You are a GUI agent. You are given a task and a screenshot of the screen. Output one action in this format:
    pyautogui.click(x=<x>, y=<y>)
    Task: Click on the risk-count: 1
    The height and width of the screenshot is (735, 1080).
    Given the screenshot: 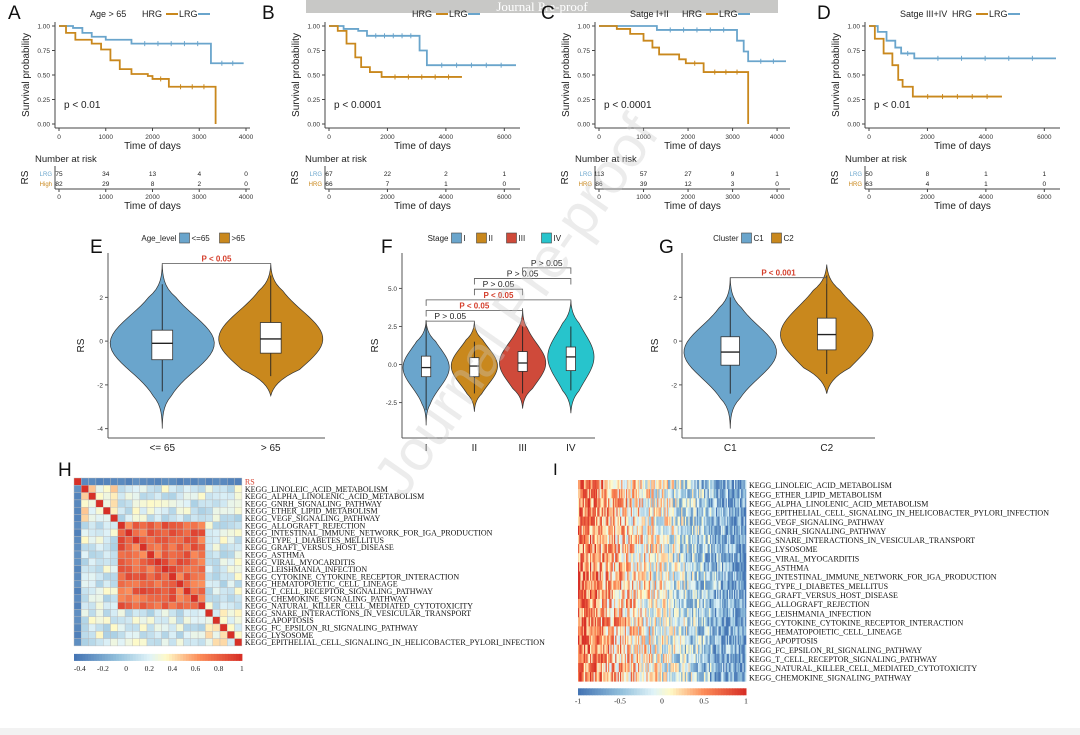 What is the action you would take?
    pyautogui.click(x=986, y=174)
    